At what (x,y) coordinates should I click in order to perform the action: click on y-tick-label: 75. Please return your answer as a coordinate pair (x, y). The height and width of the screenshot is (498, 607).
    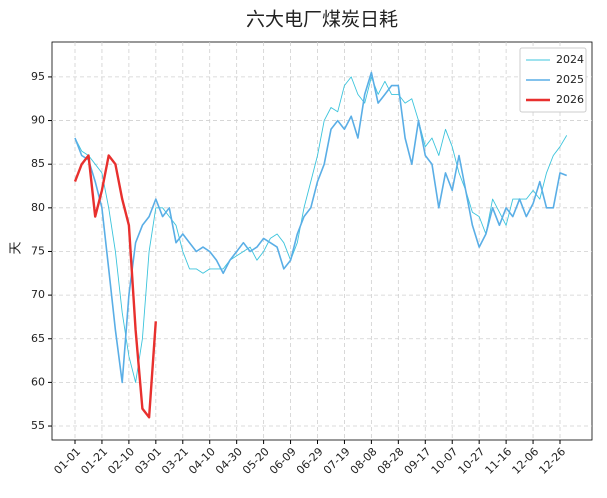
    Looking at the image, I should click on (38, 250).